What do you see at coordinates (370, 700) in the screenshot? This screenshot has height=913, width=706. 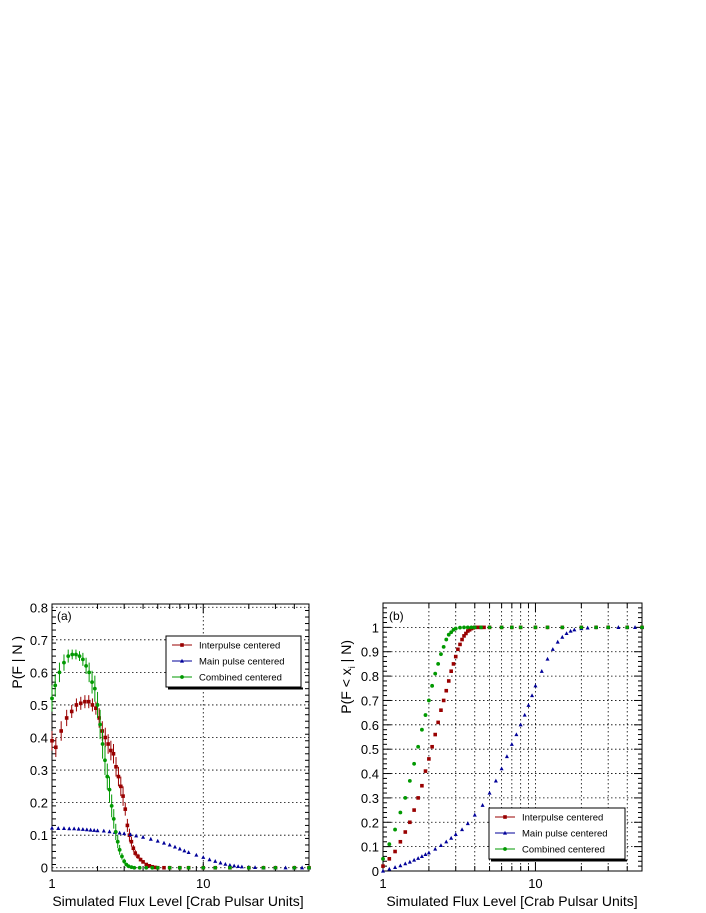 I see `panel-b-y-tick-label: 0.7` at bounding box center [370, 700].